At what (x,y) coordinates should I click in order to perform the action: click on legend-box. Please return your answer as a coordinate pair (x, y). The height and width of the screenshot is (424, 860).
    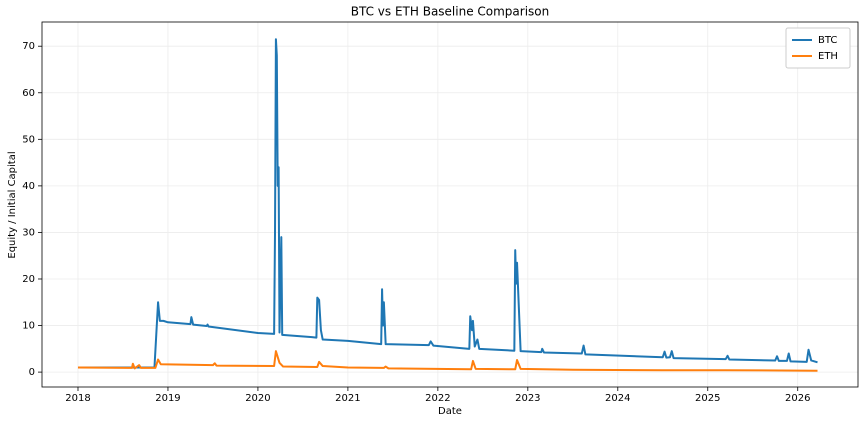
    Looking at the image, I should click on (818, 48).